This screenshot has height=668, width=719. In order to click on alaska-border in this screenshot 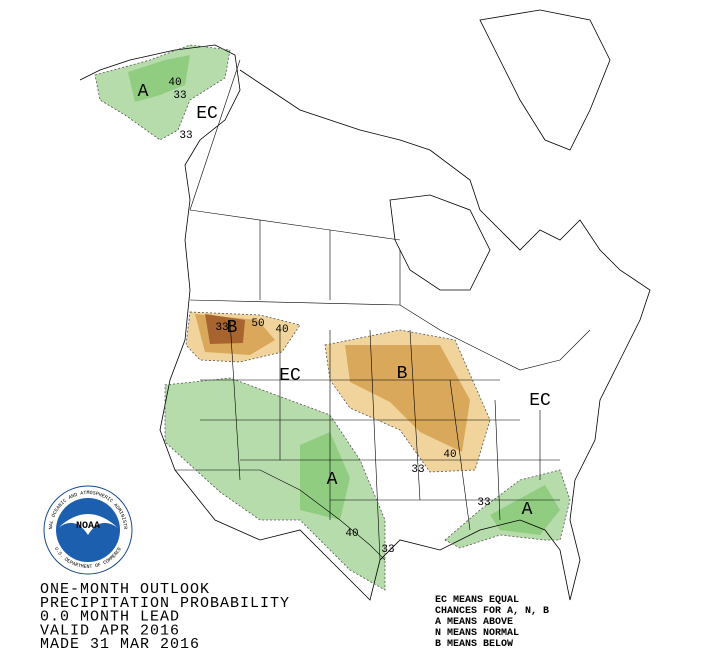, I will do `click(215, 135)`.